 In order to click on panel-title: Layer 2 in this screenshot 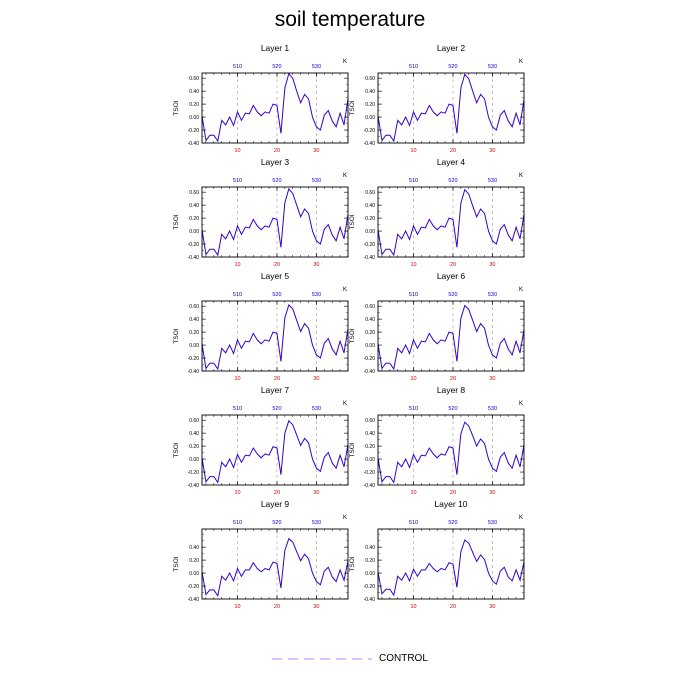, I will do `click(451, 48)`.